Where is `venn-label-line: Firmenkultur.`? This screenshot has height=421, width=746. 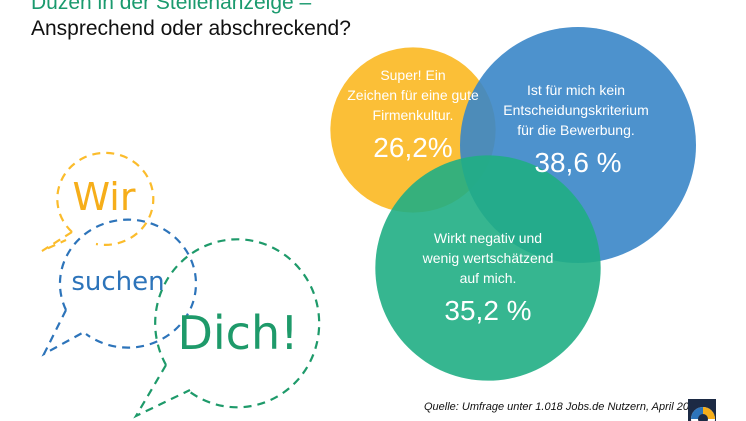
venn-label-line: Firmenkultur. is located at coordinates (413, 115).